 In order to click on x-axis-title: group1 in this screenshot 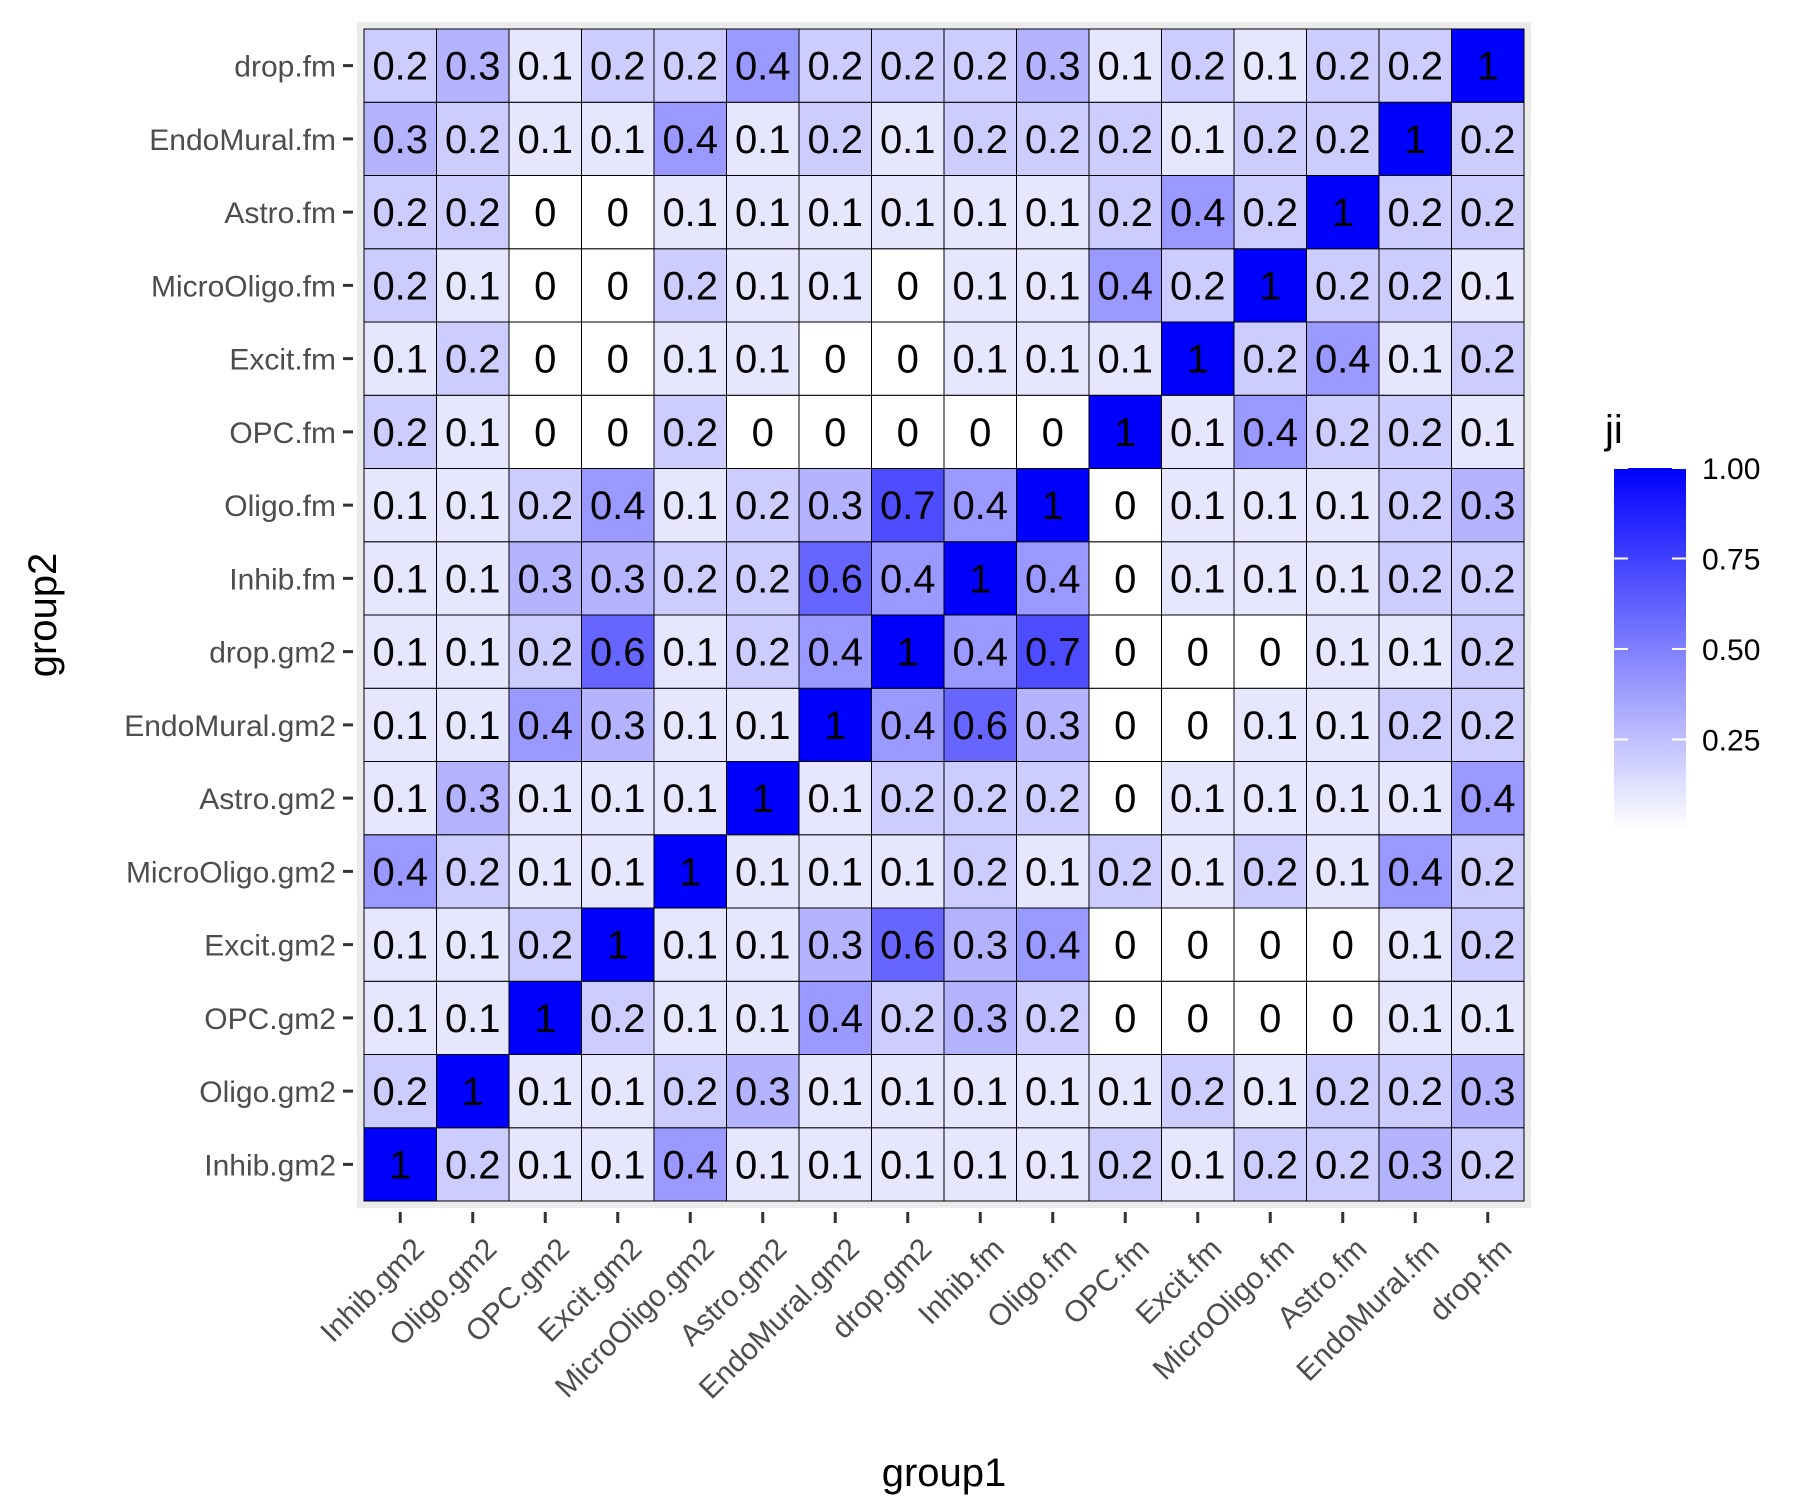, I will do `click(944, 1473)`.